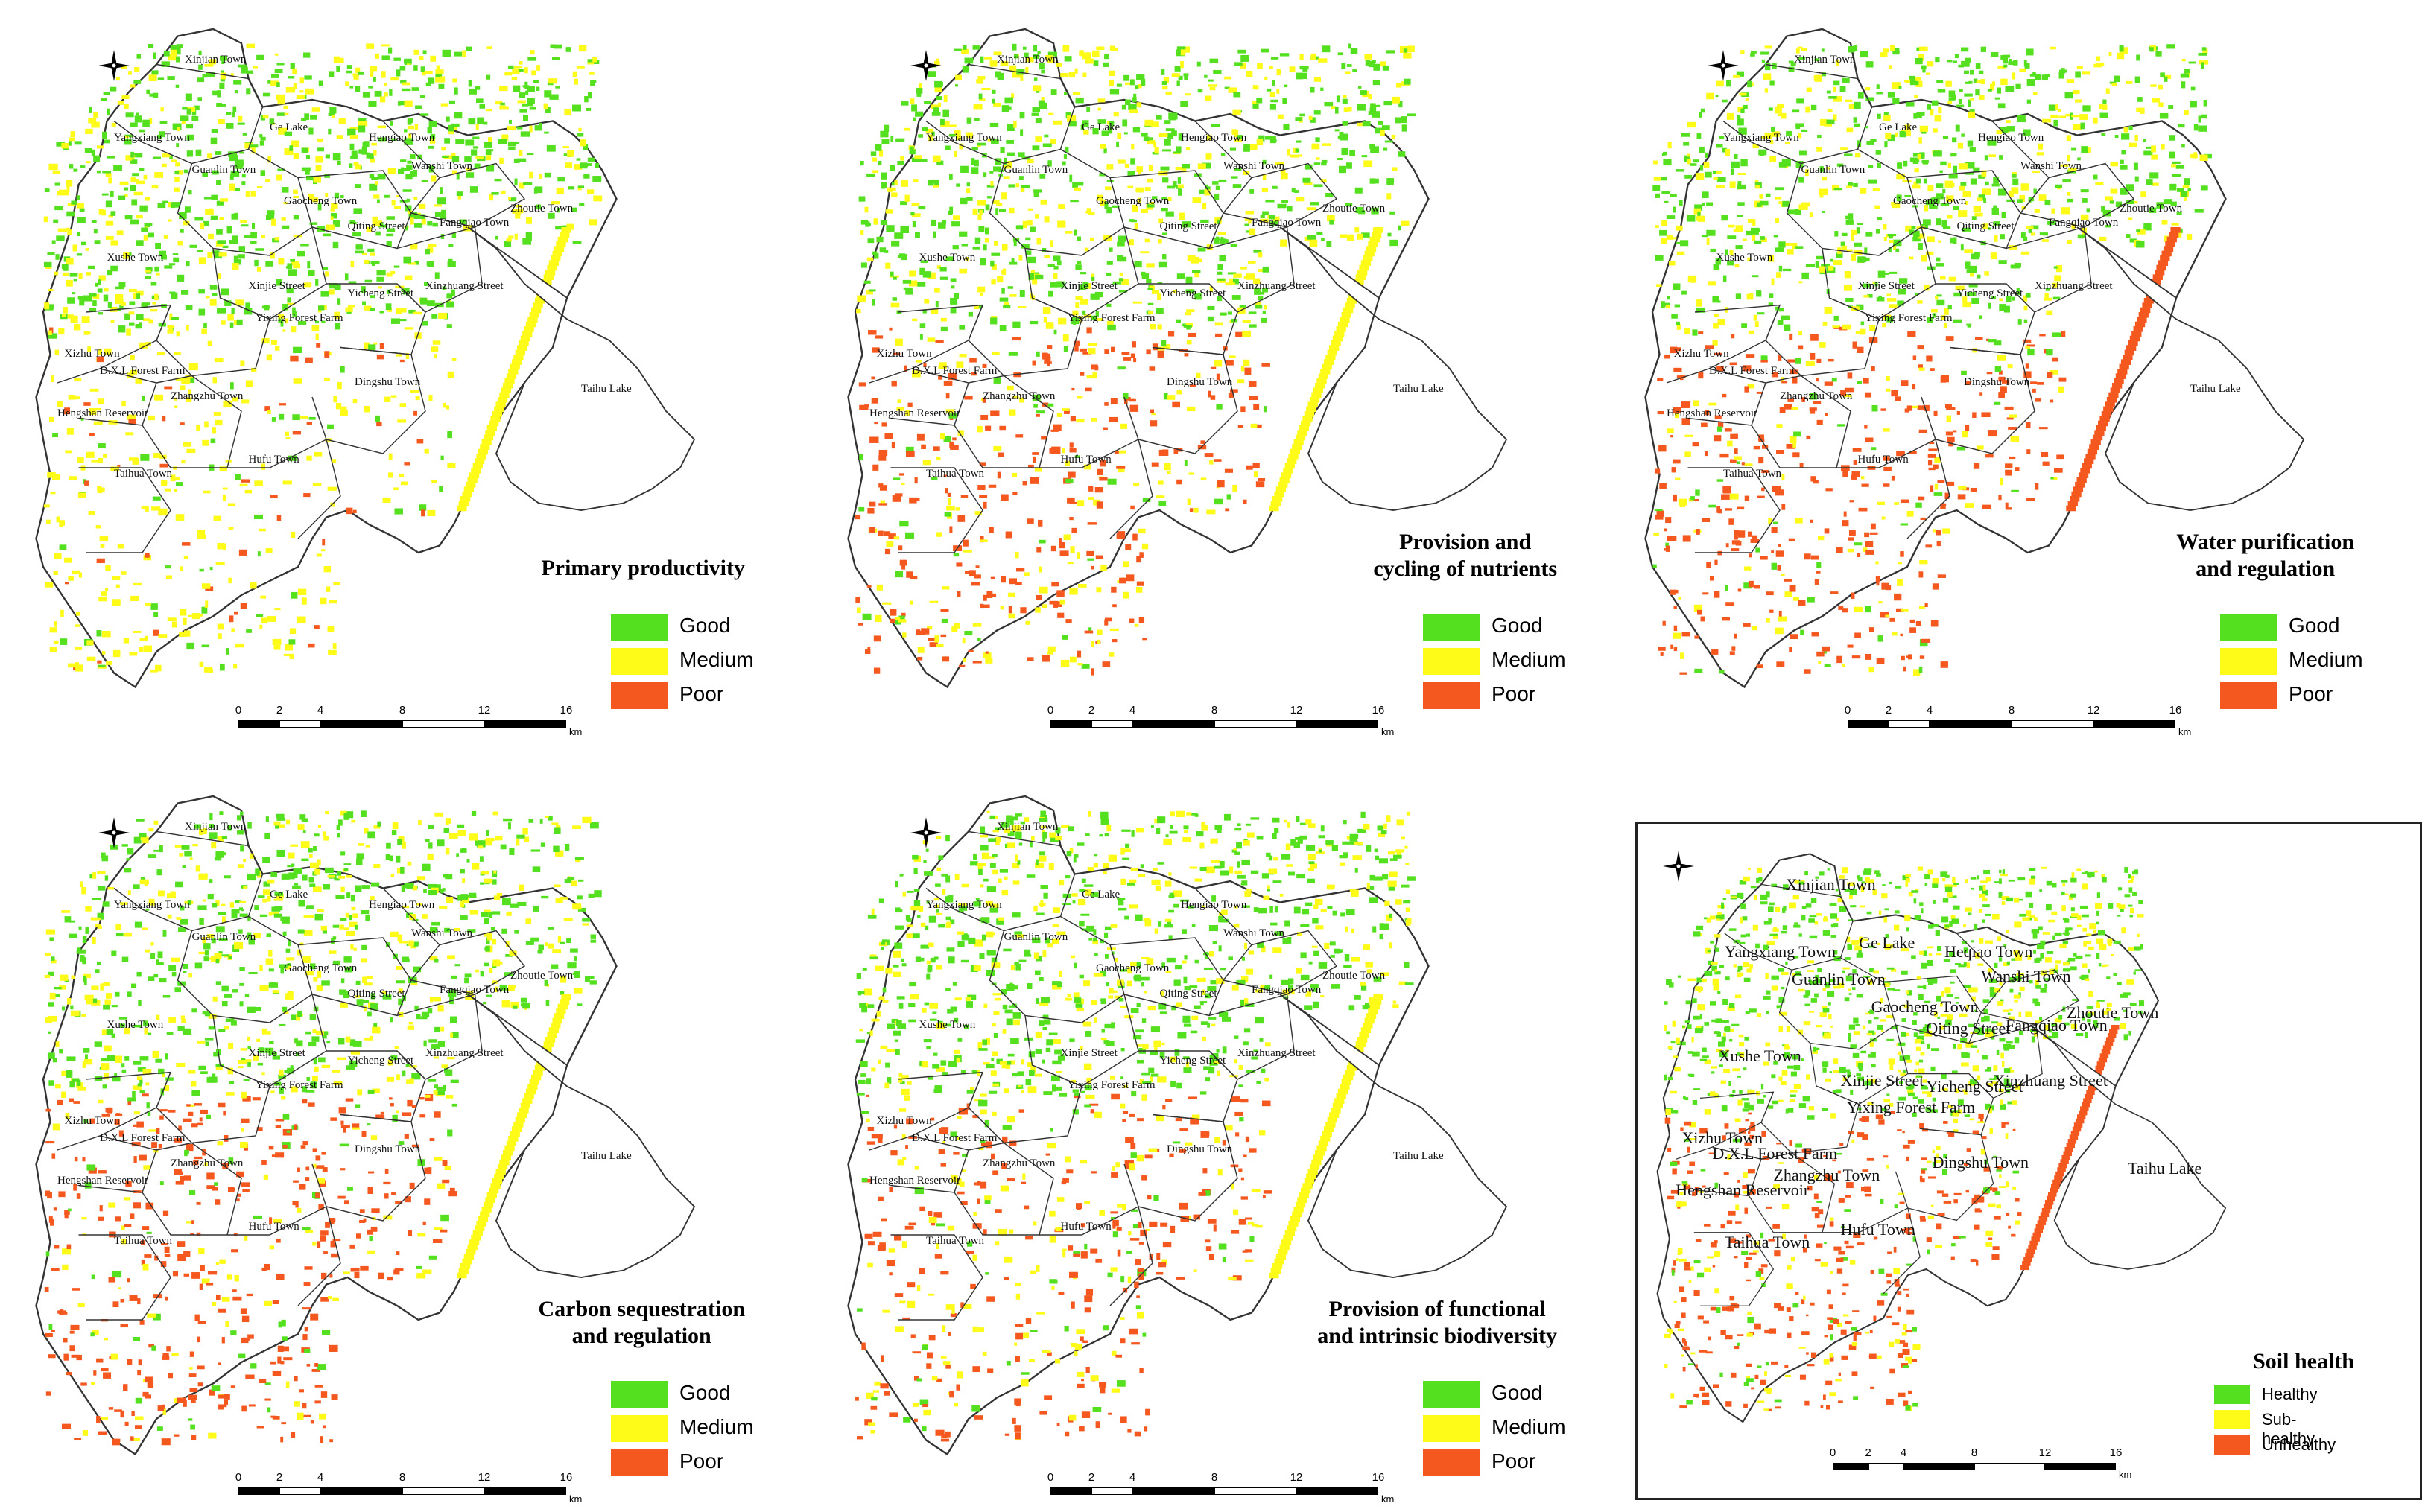 Image resolution: width=2425 pixels, height=1512 pixels. I want to click on scale-tick-label: 2, so click(279, 711).